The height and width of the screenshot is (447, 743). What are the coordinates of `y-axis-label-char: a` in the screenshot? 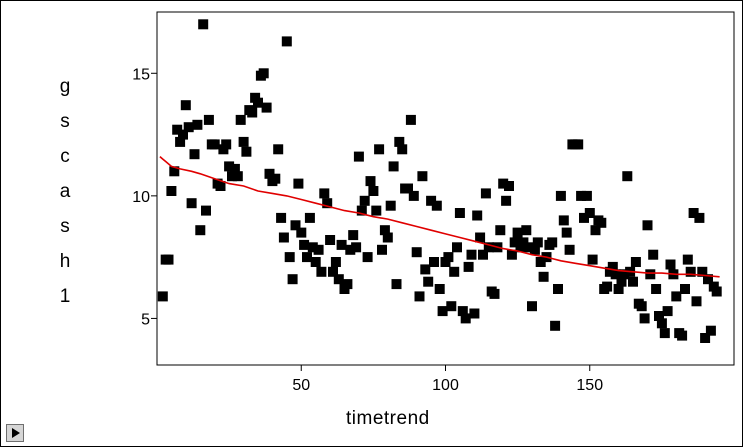 It's located at (65, 191).